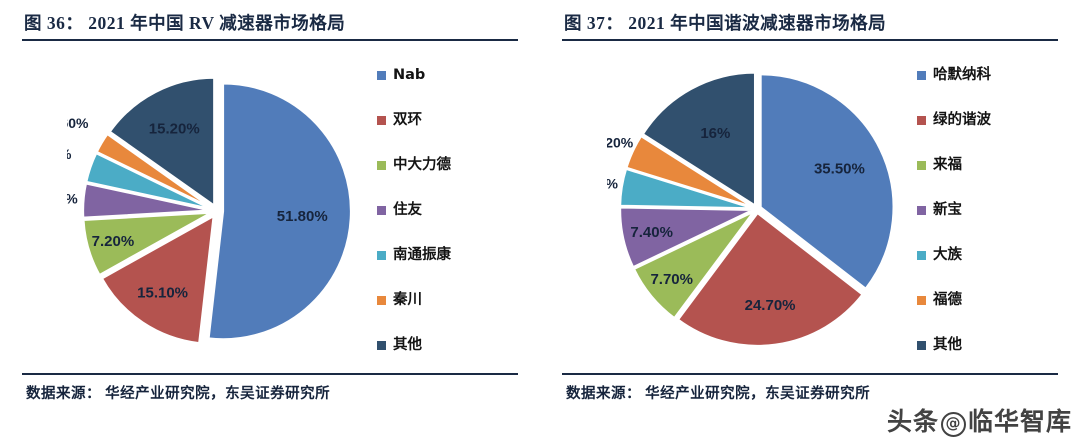  Describe the element at coordinates (409, 75) in the screenshot. I see `legend-item-label: Nab` at that location.